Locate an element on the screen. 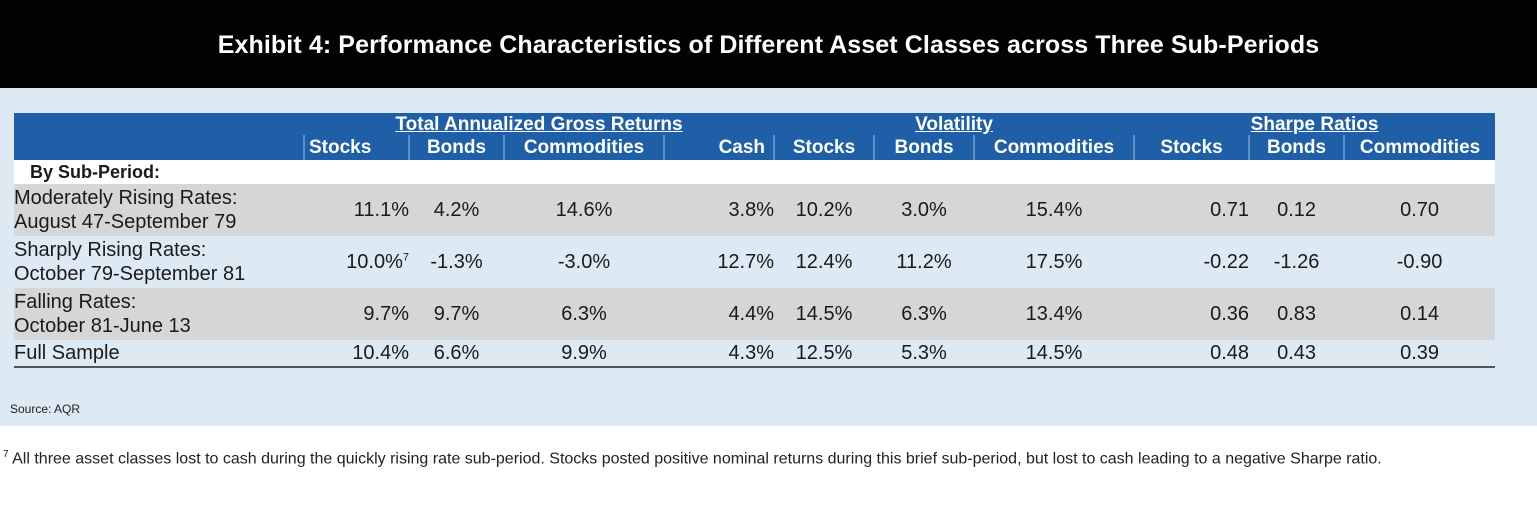  source-note: Source: AQR is located at coordinates (45, 409).